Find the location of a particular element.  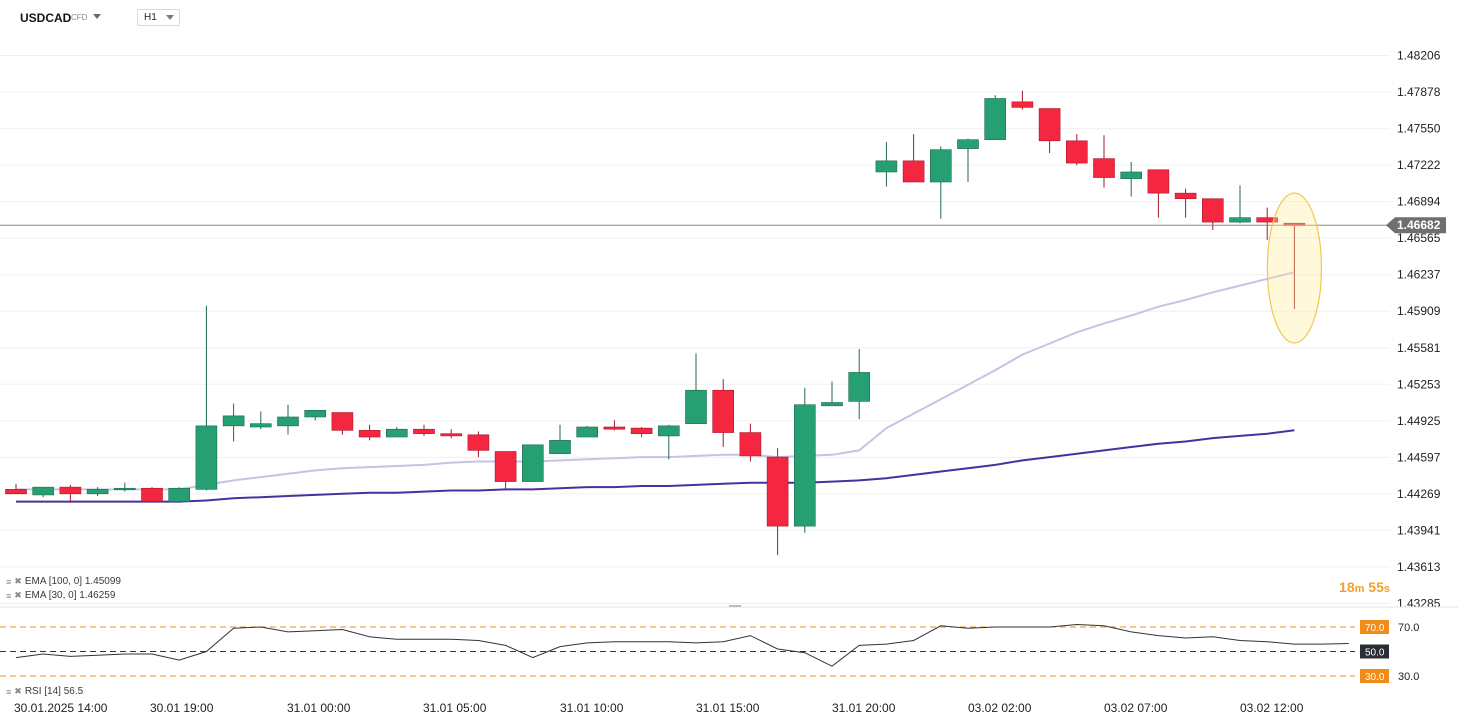

time-tick-label: 31.01 05:00 is located at coordinates (455, 708).